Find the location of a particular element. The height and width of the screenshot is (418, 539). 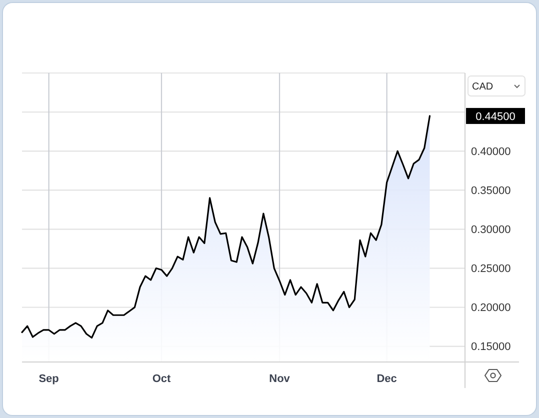

x-tick-label: Oct is located at coordinates (161, 379).